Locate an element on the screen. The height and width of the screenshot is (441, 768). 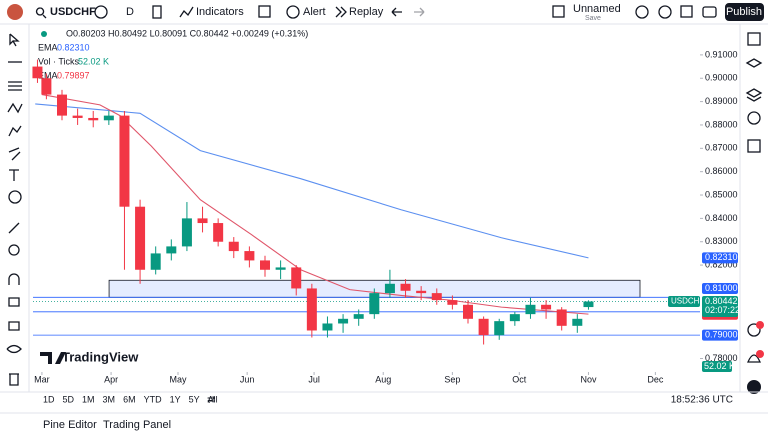
add-symbol is located at coordinates (101, 12).